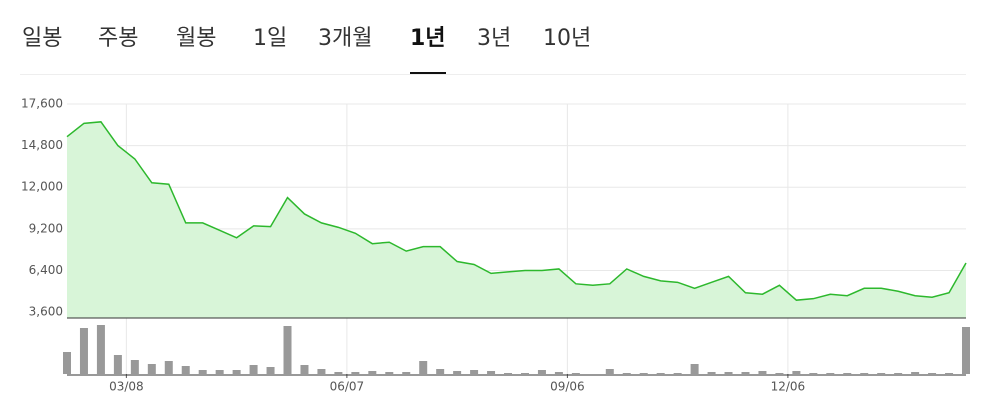 Image resolution: width=987 pixels, height=409 pixels. Describe the element at coordinates (347, 387) in the screenshot. I see `x-tick-label: 06/07` at that location.